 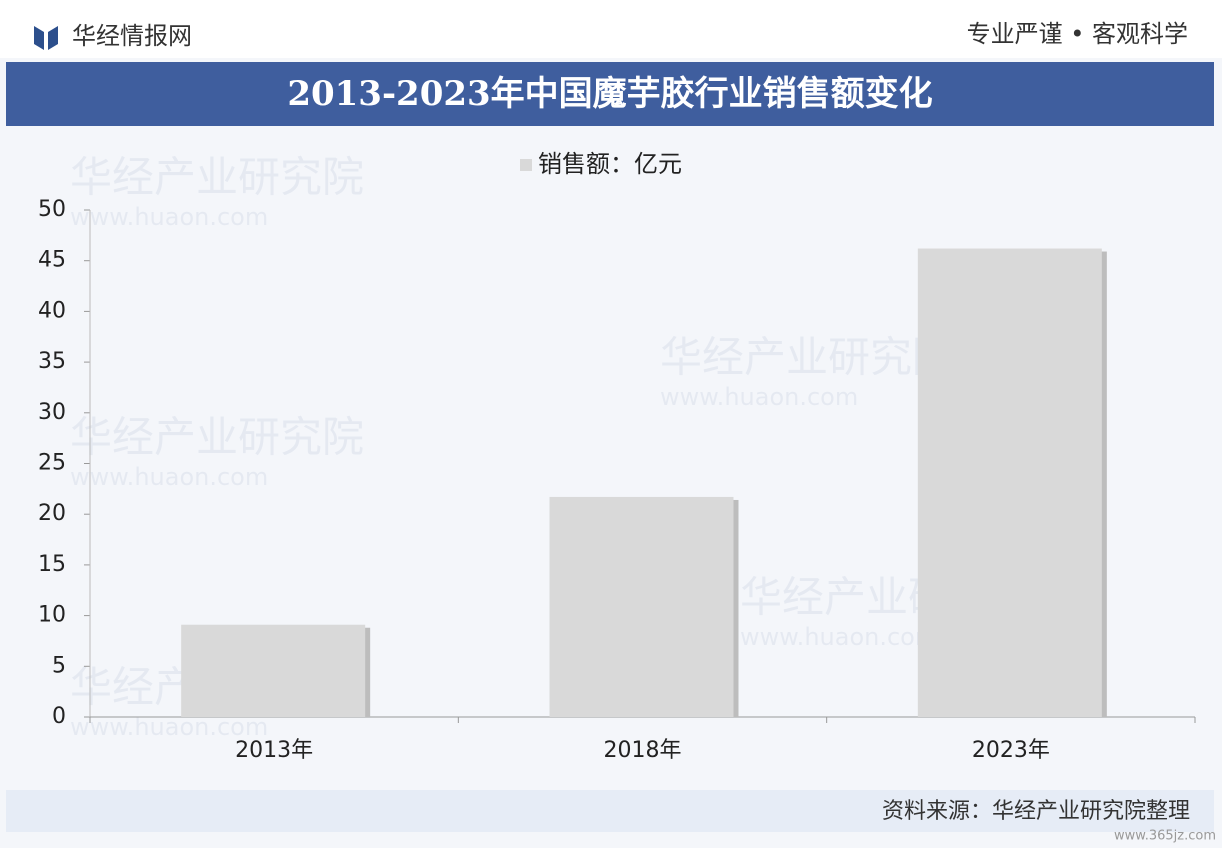 I want to click on y-tick-label: 5, so click(x=59, y=665).